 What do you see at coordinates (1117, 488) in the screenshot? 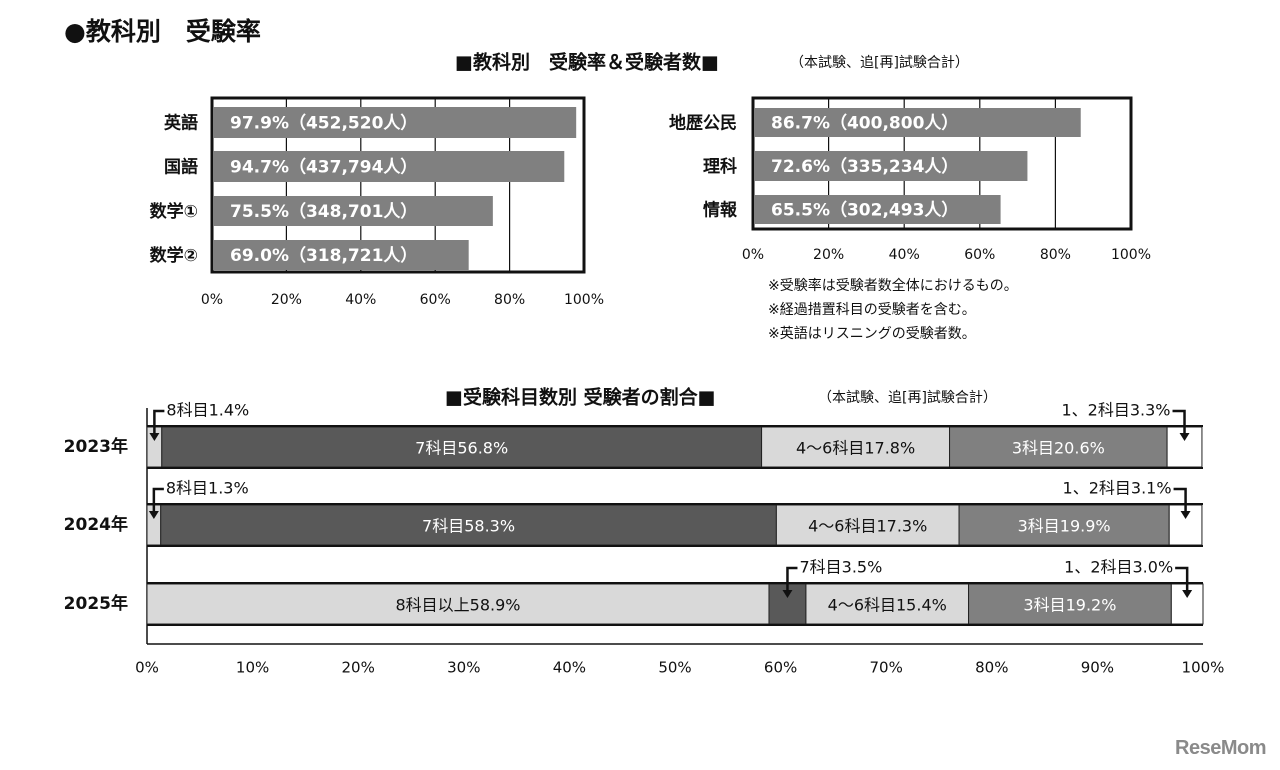
I see `callout-label: 1、2科目3.1%` at bounding box center [1117, 488].